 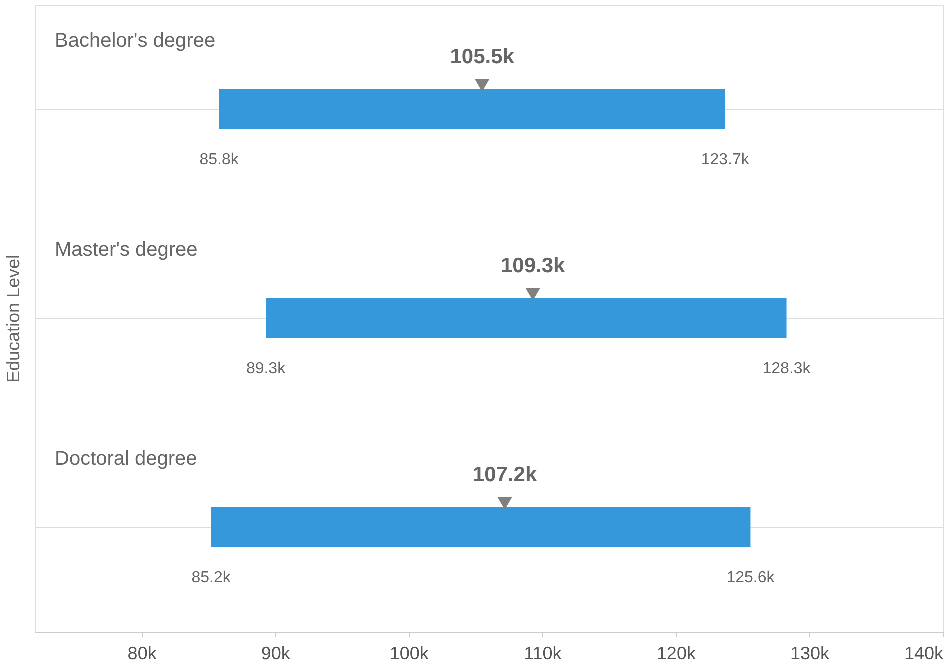 What do you see at coordinates (126, 459) in the screenshot?
I see `y-tick-label: Doctoral degree` at bounding box center [126, 459].